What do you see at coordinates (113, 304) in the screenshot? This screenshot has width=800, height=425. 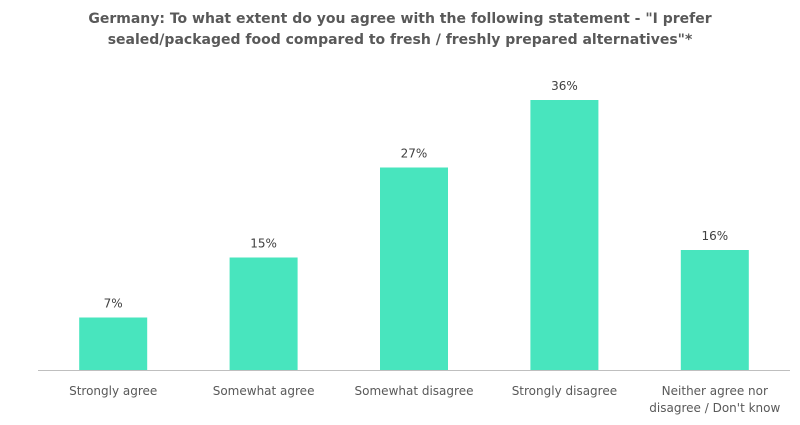 I see `data-label-1: 7%` at bounding box center [113, 304].